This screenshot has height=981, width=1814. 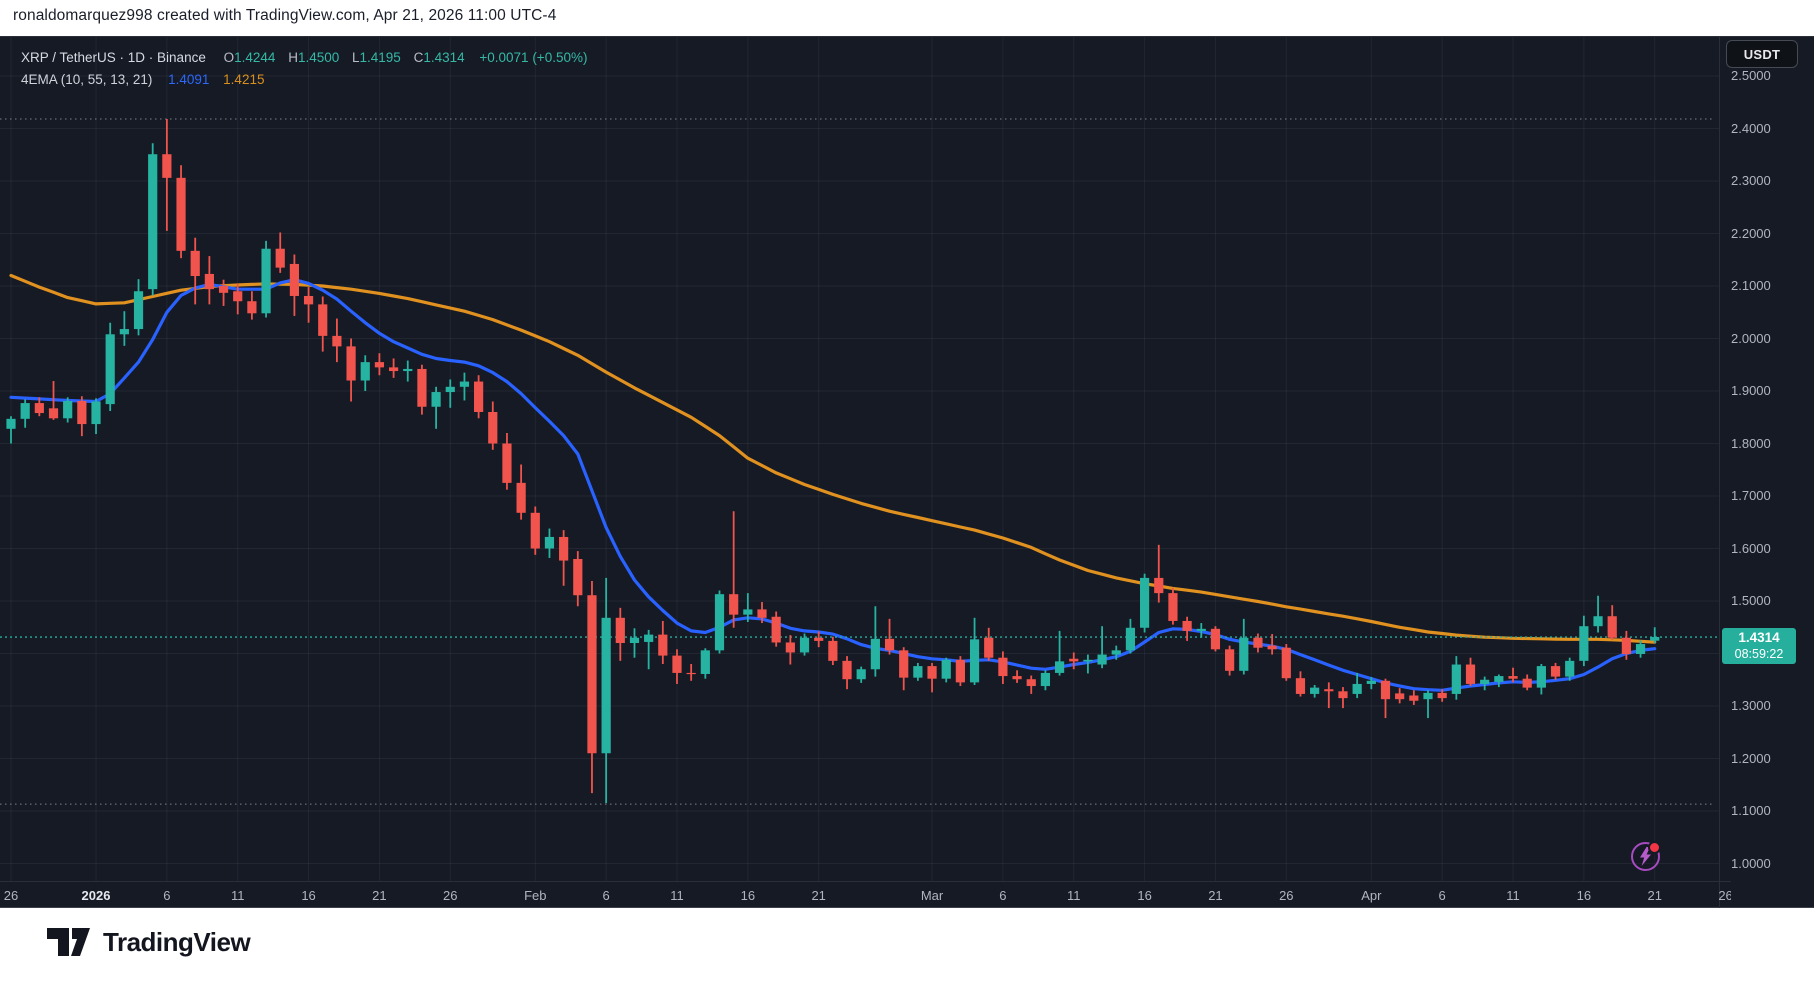 I want to click on x-axis-label: Feb, so click(x=535, y=895).